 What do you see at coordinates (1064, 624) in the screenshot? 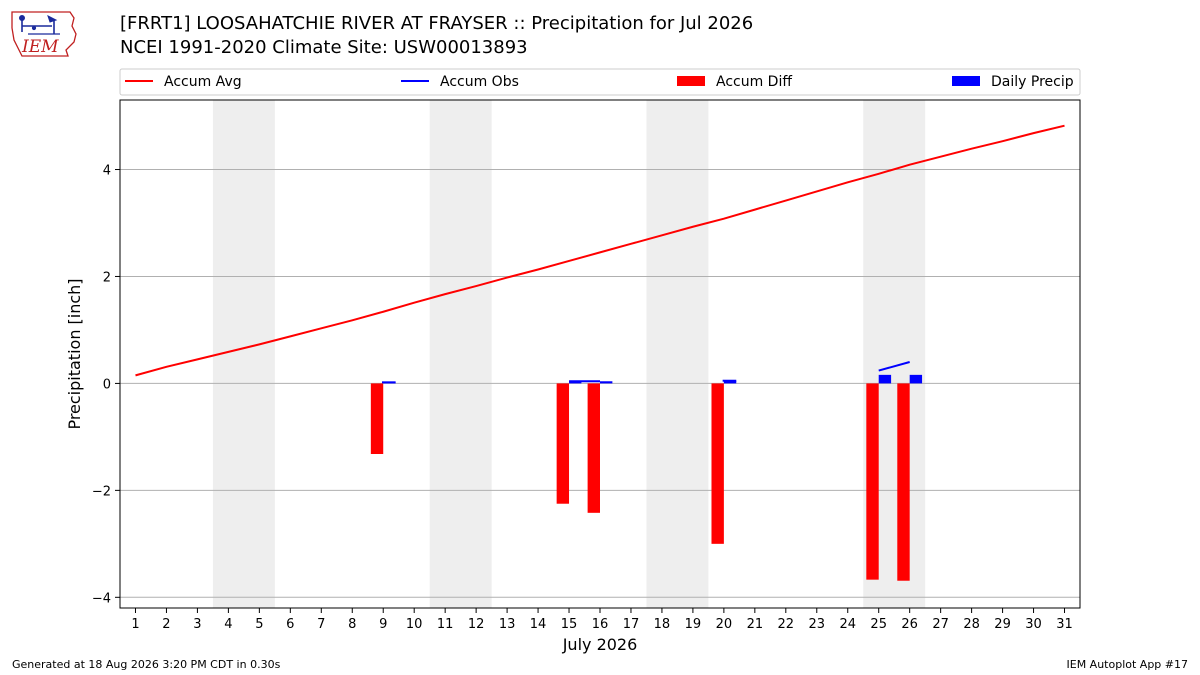
I see `x-tick-label: 31` at bounding box center [1064, 624].